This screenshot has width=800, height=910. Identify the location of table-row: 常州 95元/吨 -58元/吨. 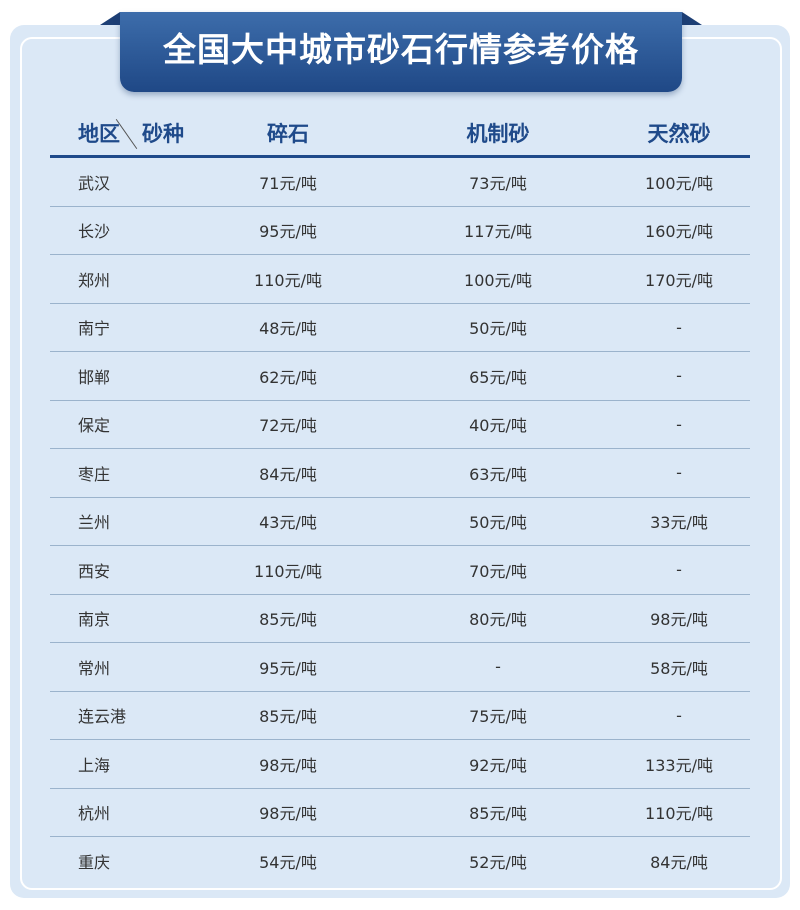
(400, 667).